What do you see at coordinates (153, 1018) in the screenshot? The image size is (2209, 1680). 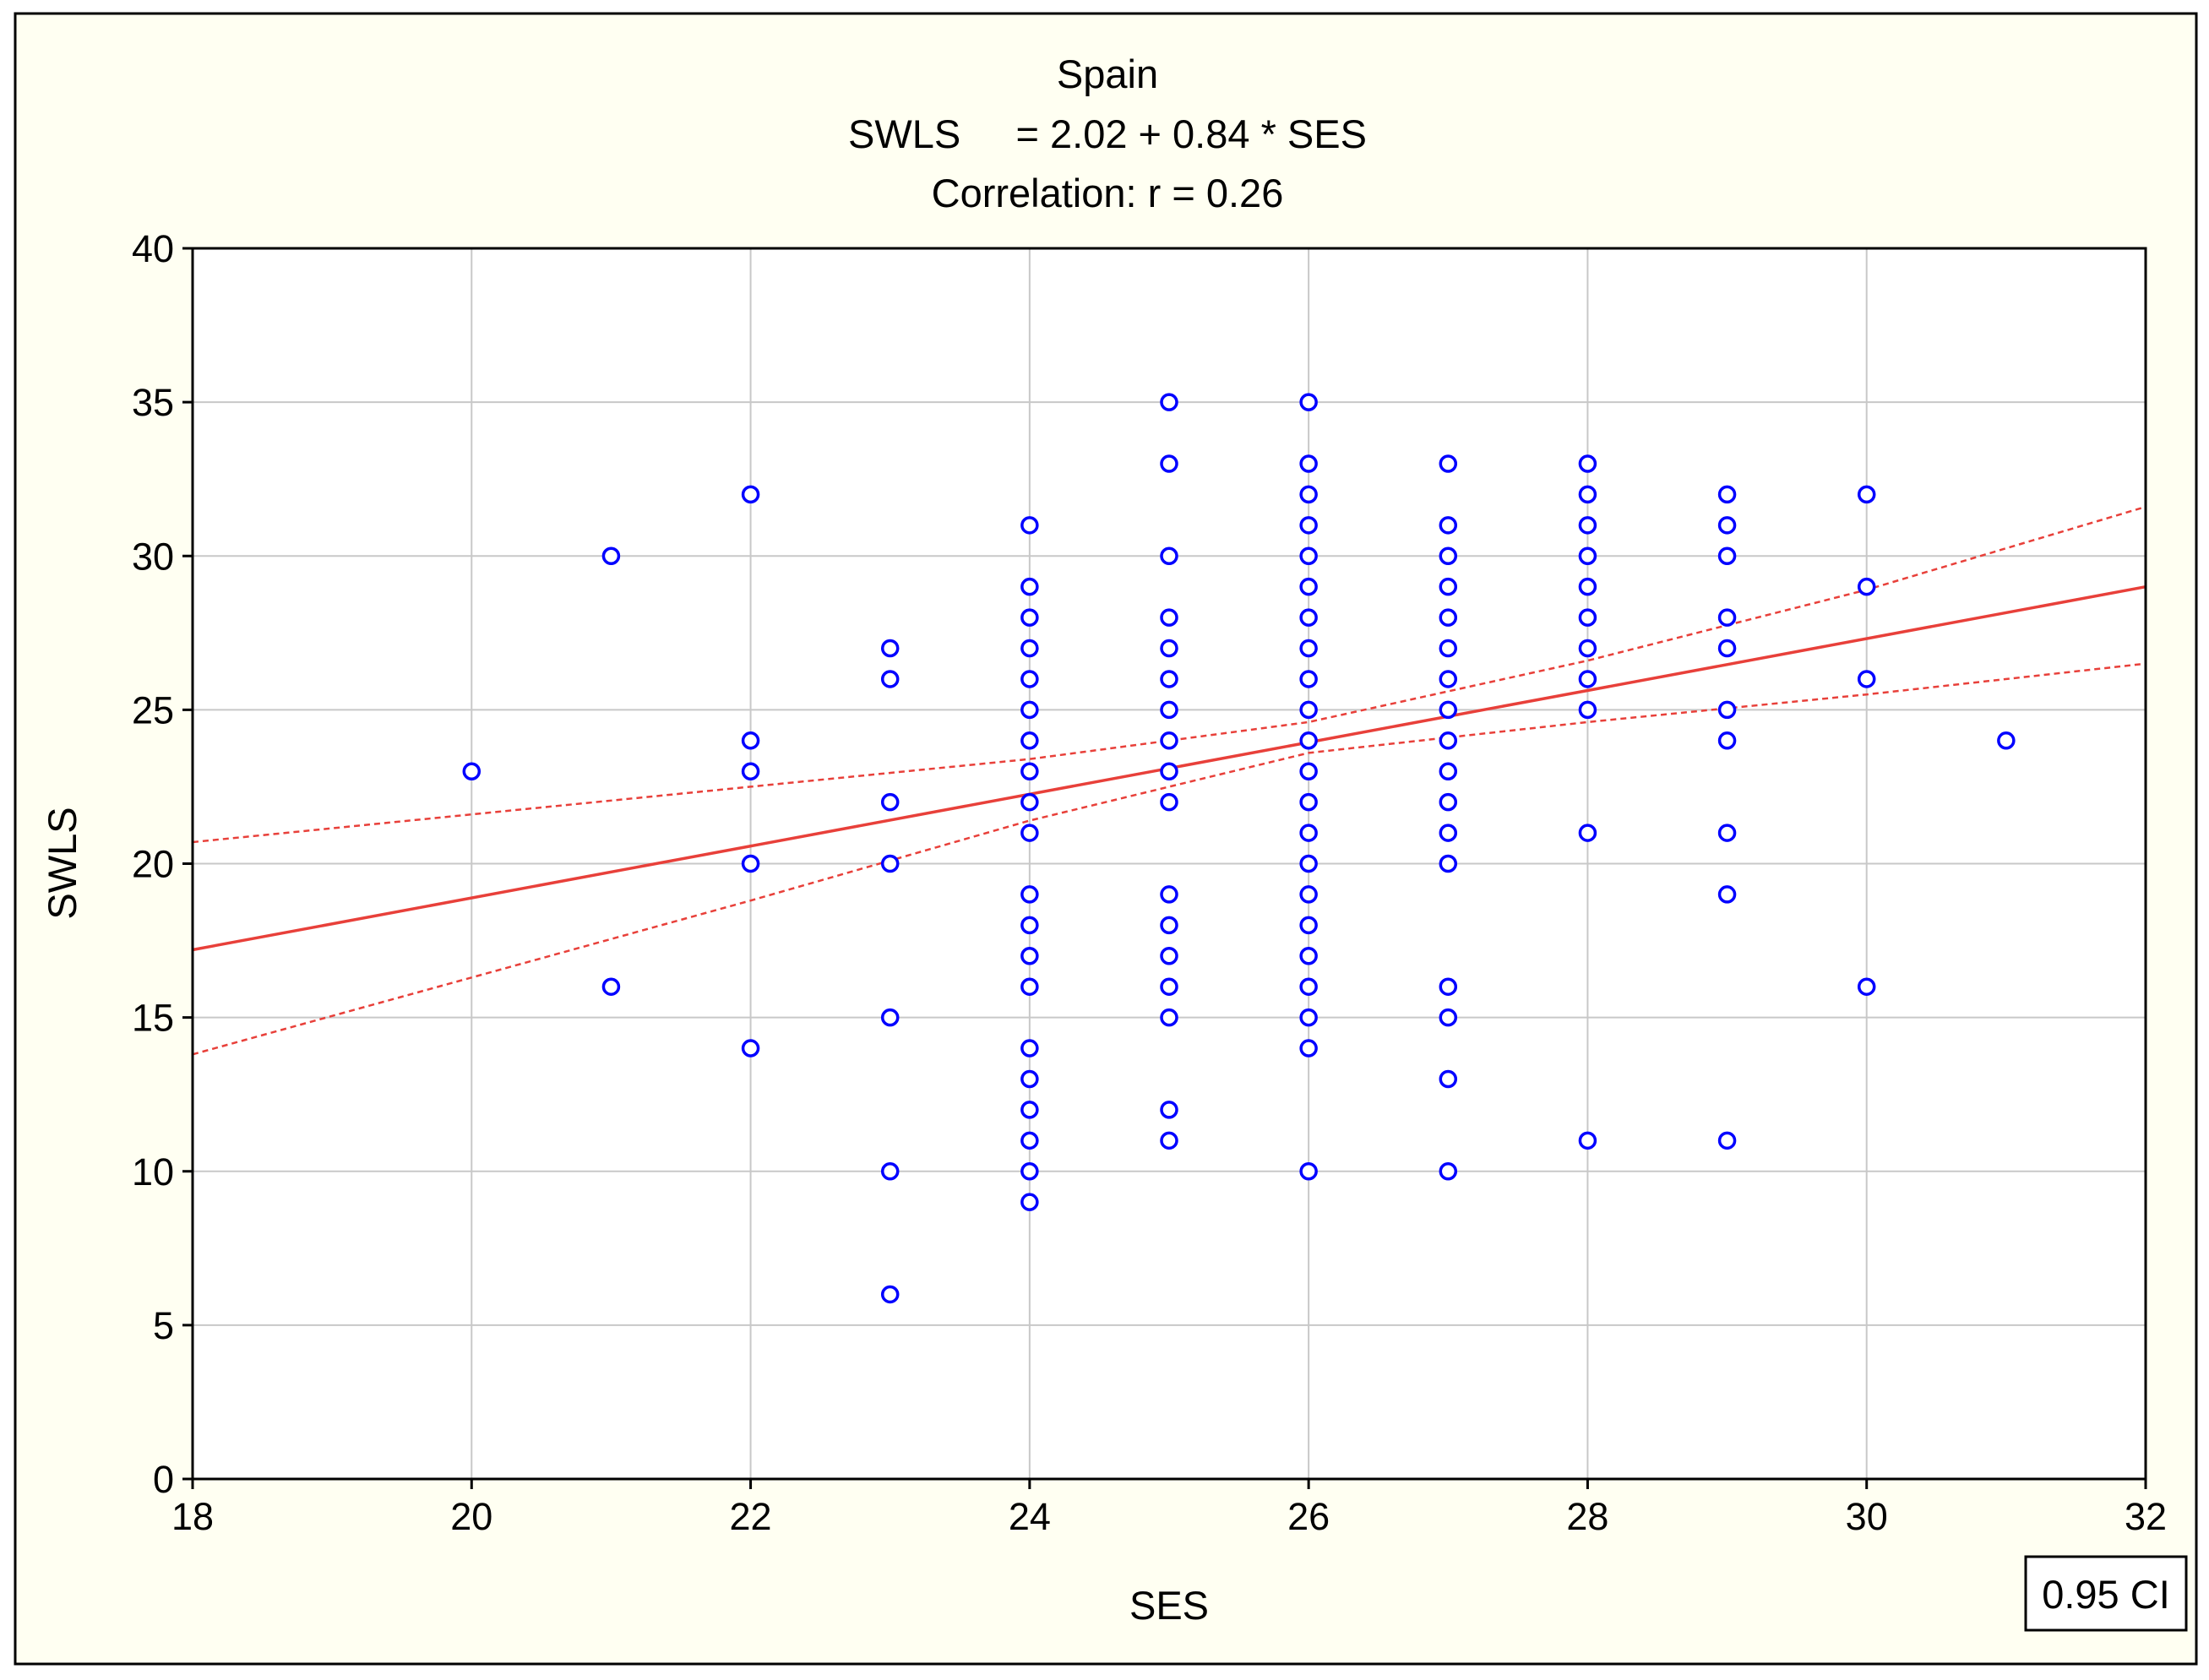 I see `y-tick-label: 15` at bounding box center [153, 1018].